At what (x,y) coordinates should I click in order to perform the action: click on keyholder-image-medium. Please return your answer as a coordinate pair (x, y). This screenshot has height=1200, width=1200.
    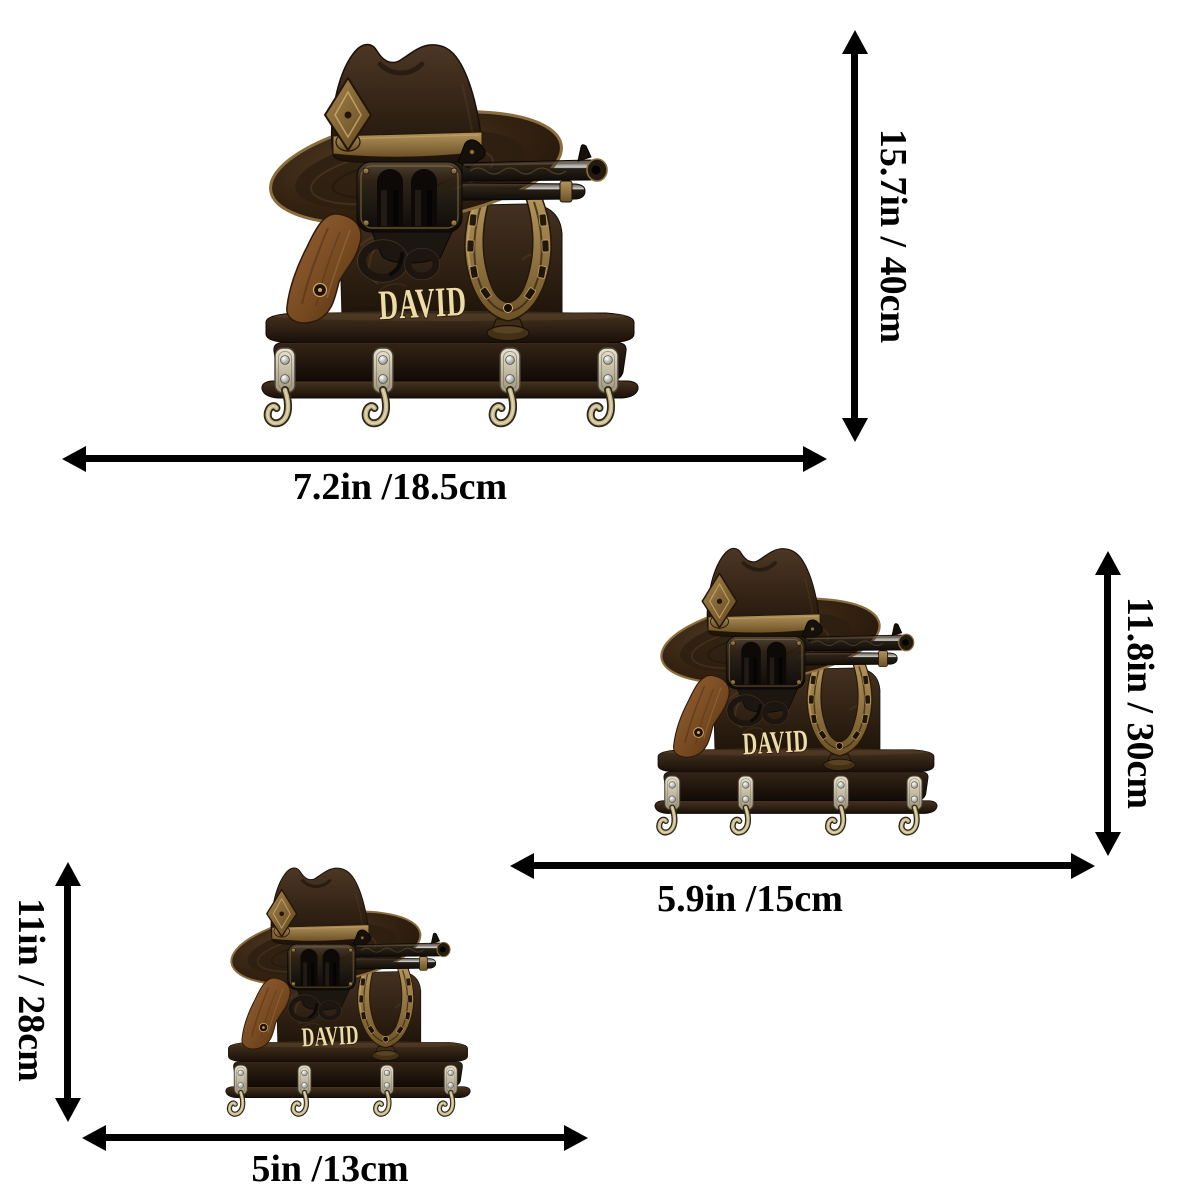
    Looking at the image, I should click on (796, 695).